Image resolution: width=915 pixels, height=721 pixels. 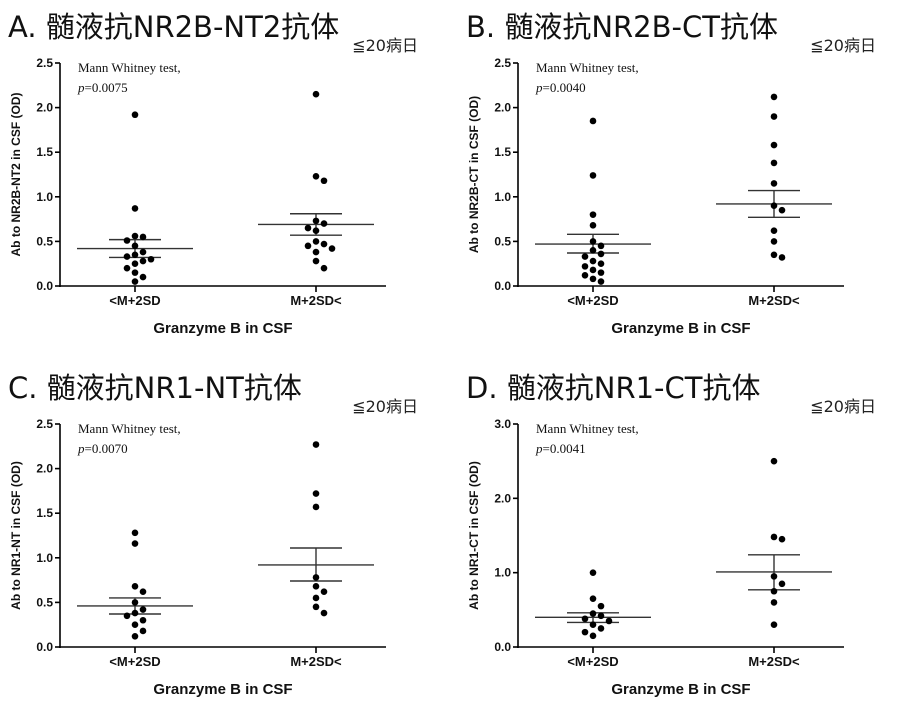 I want to click on p-value-annotation: p=0.0040, so click(x=560, y=87).